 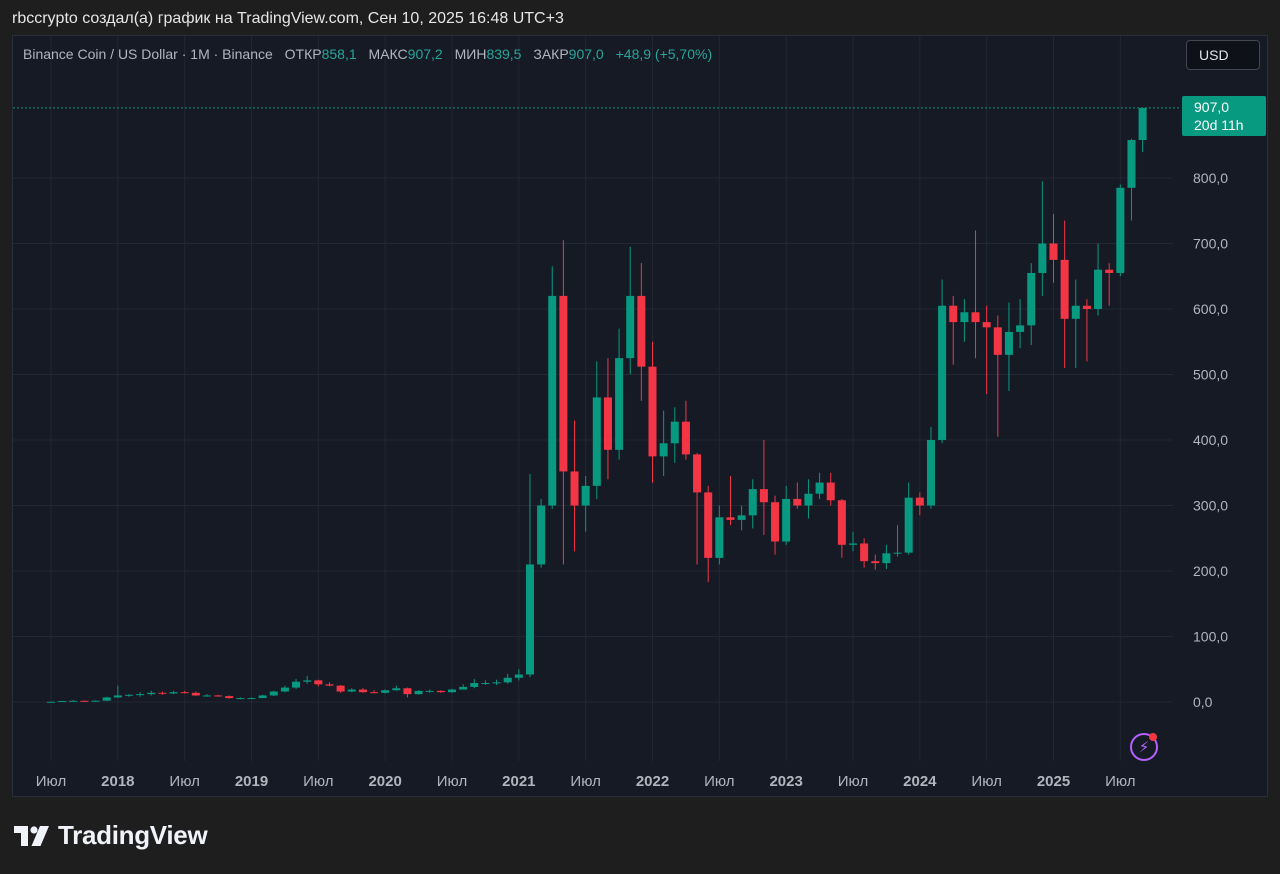 I want to click on tradingview-logo: TradingView, so click(x=111, y=835).